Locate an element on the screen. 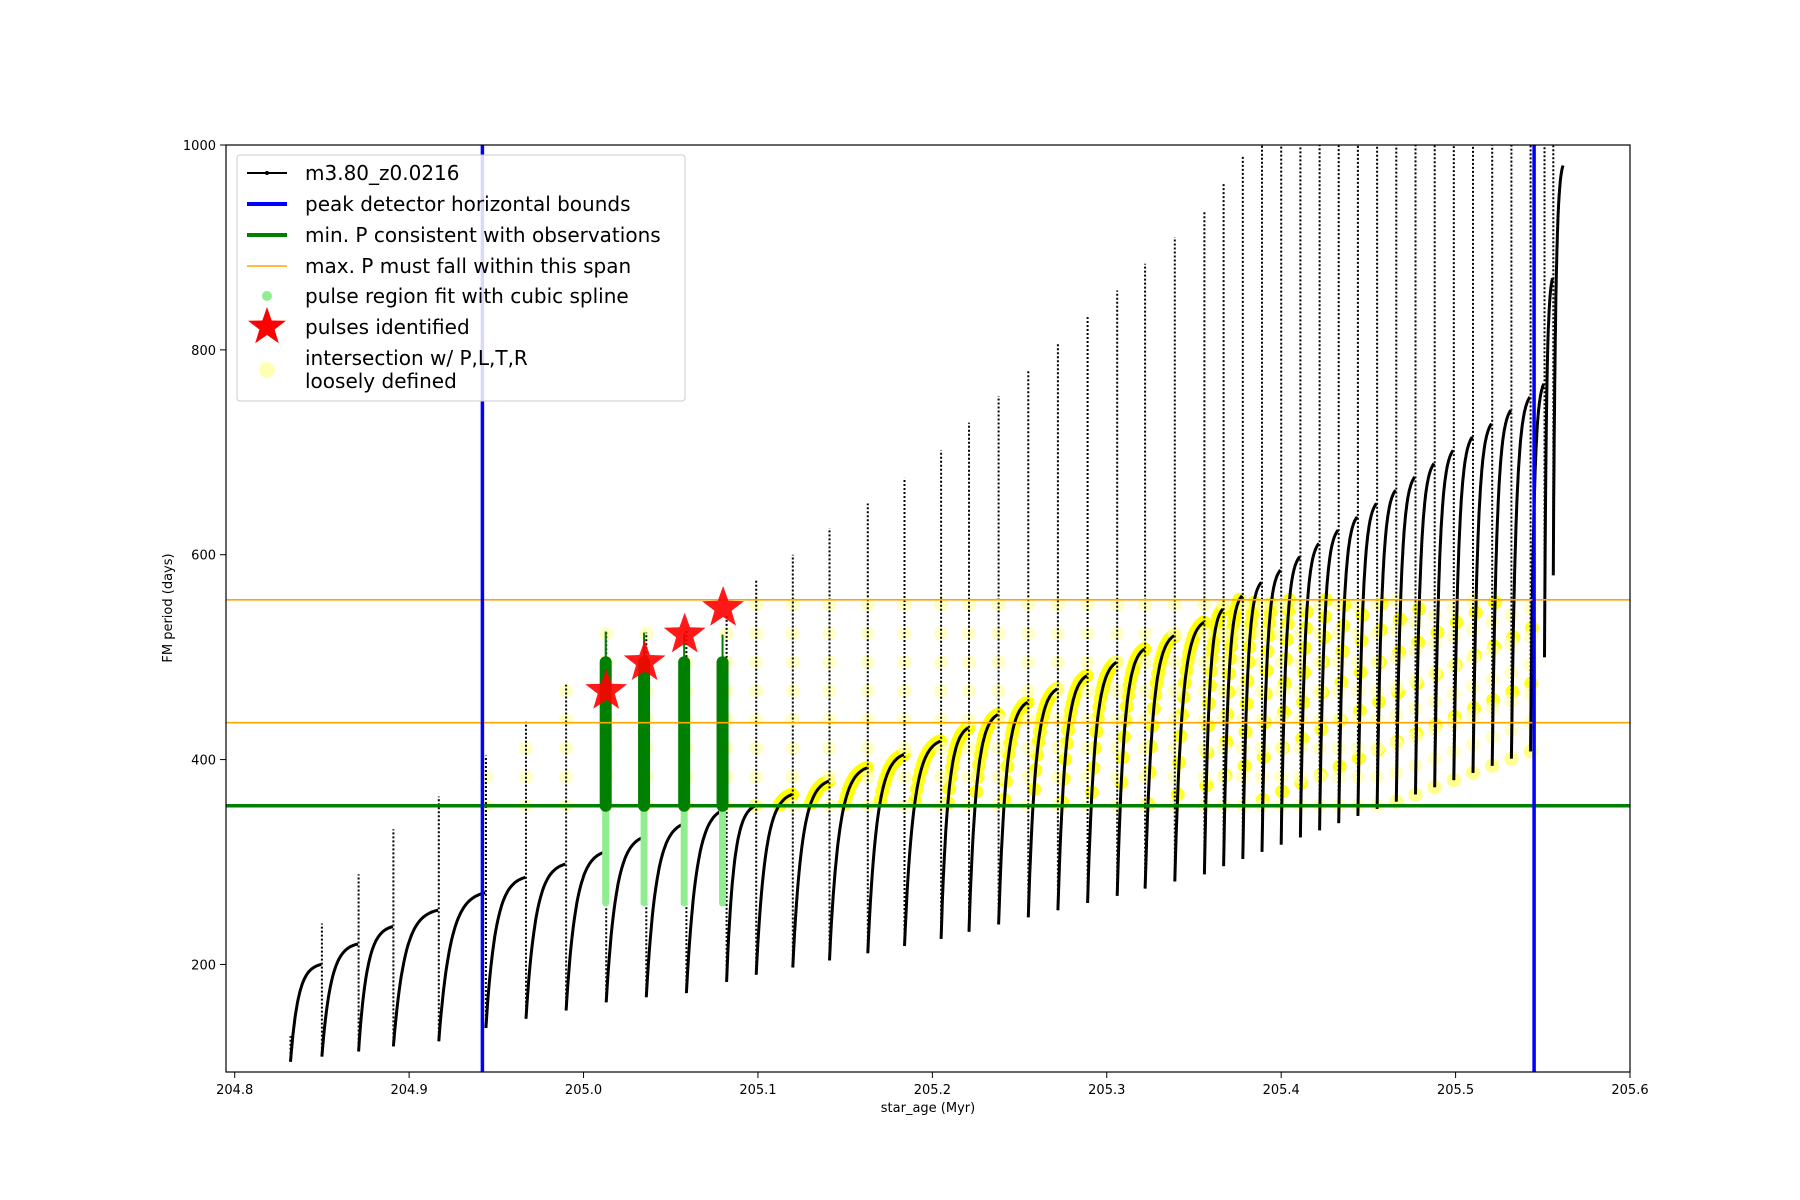 Image resolution: width=1800 pixels, height=1200 pixels. legend-box is located at coordinates (461, 278).